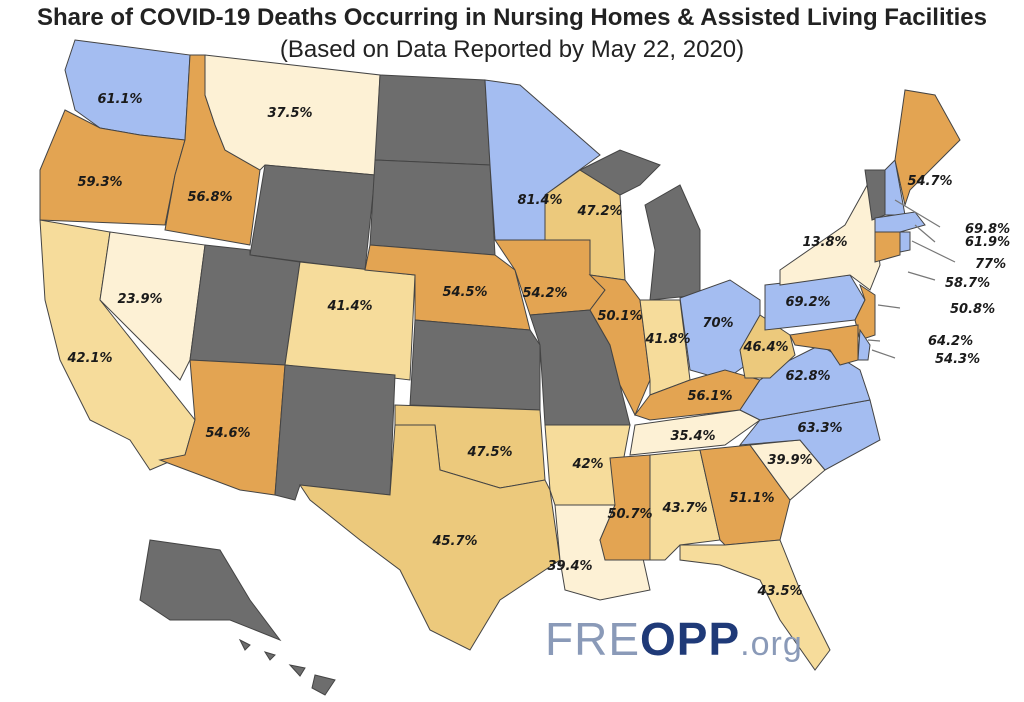 The image size is (1024, 702). Describe the element at coordinates (690, 639) in the screenshot. I see `logo-text-opp: OPP` at that location.